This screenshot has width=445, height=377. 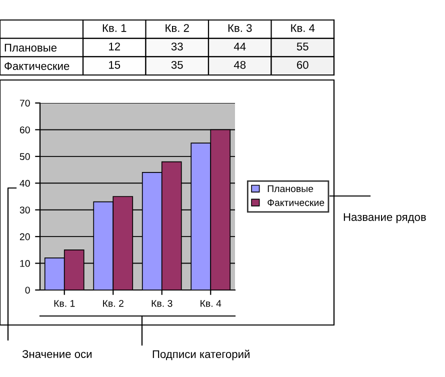 I want to click on data-label: 15, so click(x=114, y=65).